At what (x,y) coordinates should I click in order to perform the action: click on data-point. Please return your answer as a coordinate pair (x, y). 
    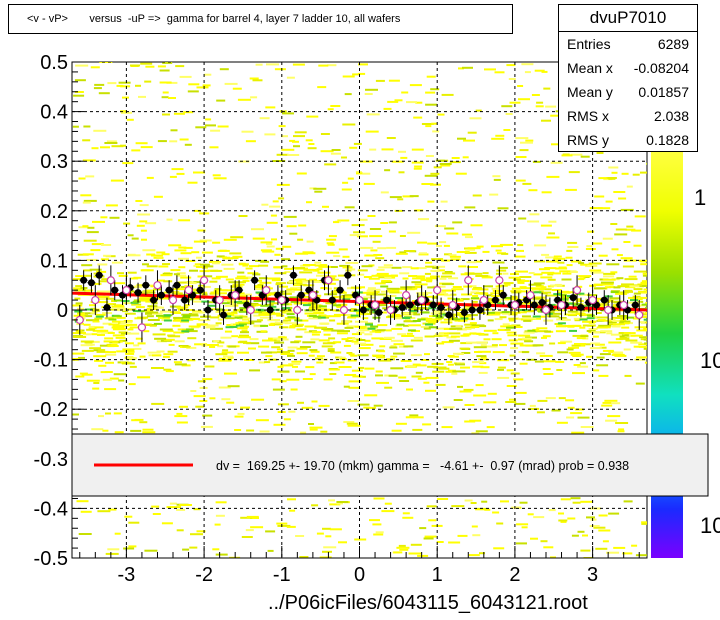
    Looking at the image, I should click on (95, 300).